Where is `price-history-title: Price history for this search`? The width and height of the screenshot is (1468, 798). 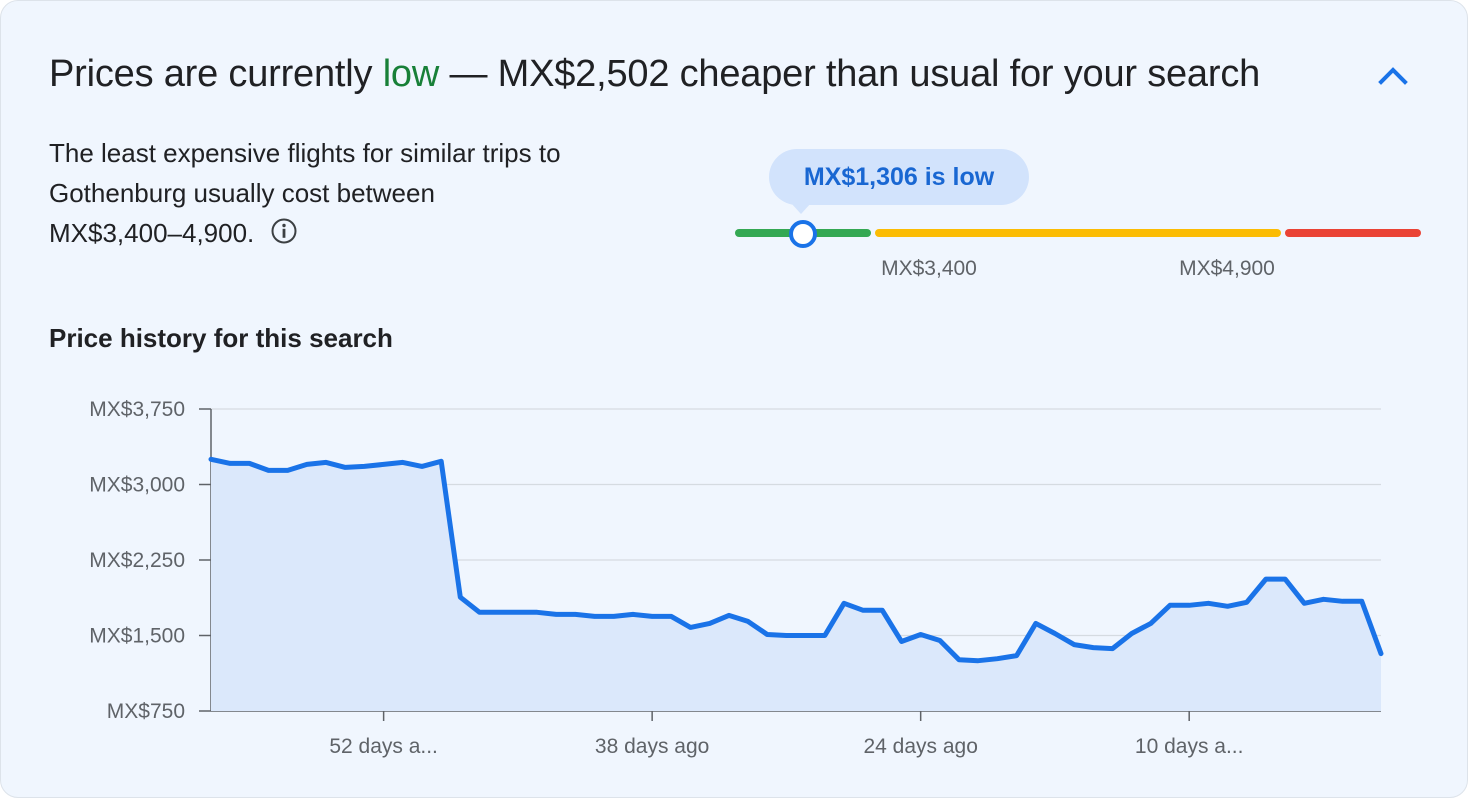
price-history-title: Price history for this search is located at coordinates (221, 338).